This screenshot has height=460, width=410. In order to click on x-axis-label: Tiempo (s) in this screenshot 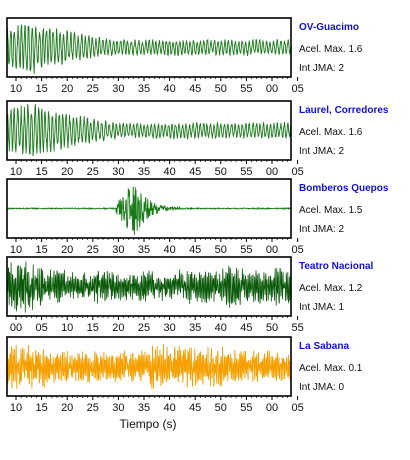, I will do `click(148, 424)`.